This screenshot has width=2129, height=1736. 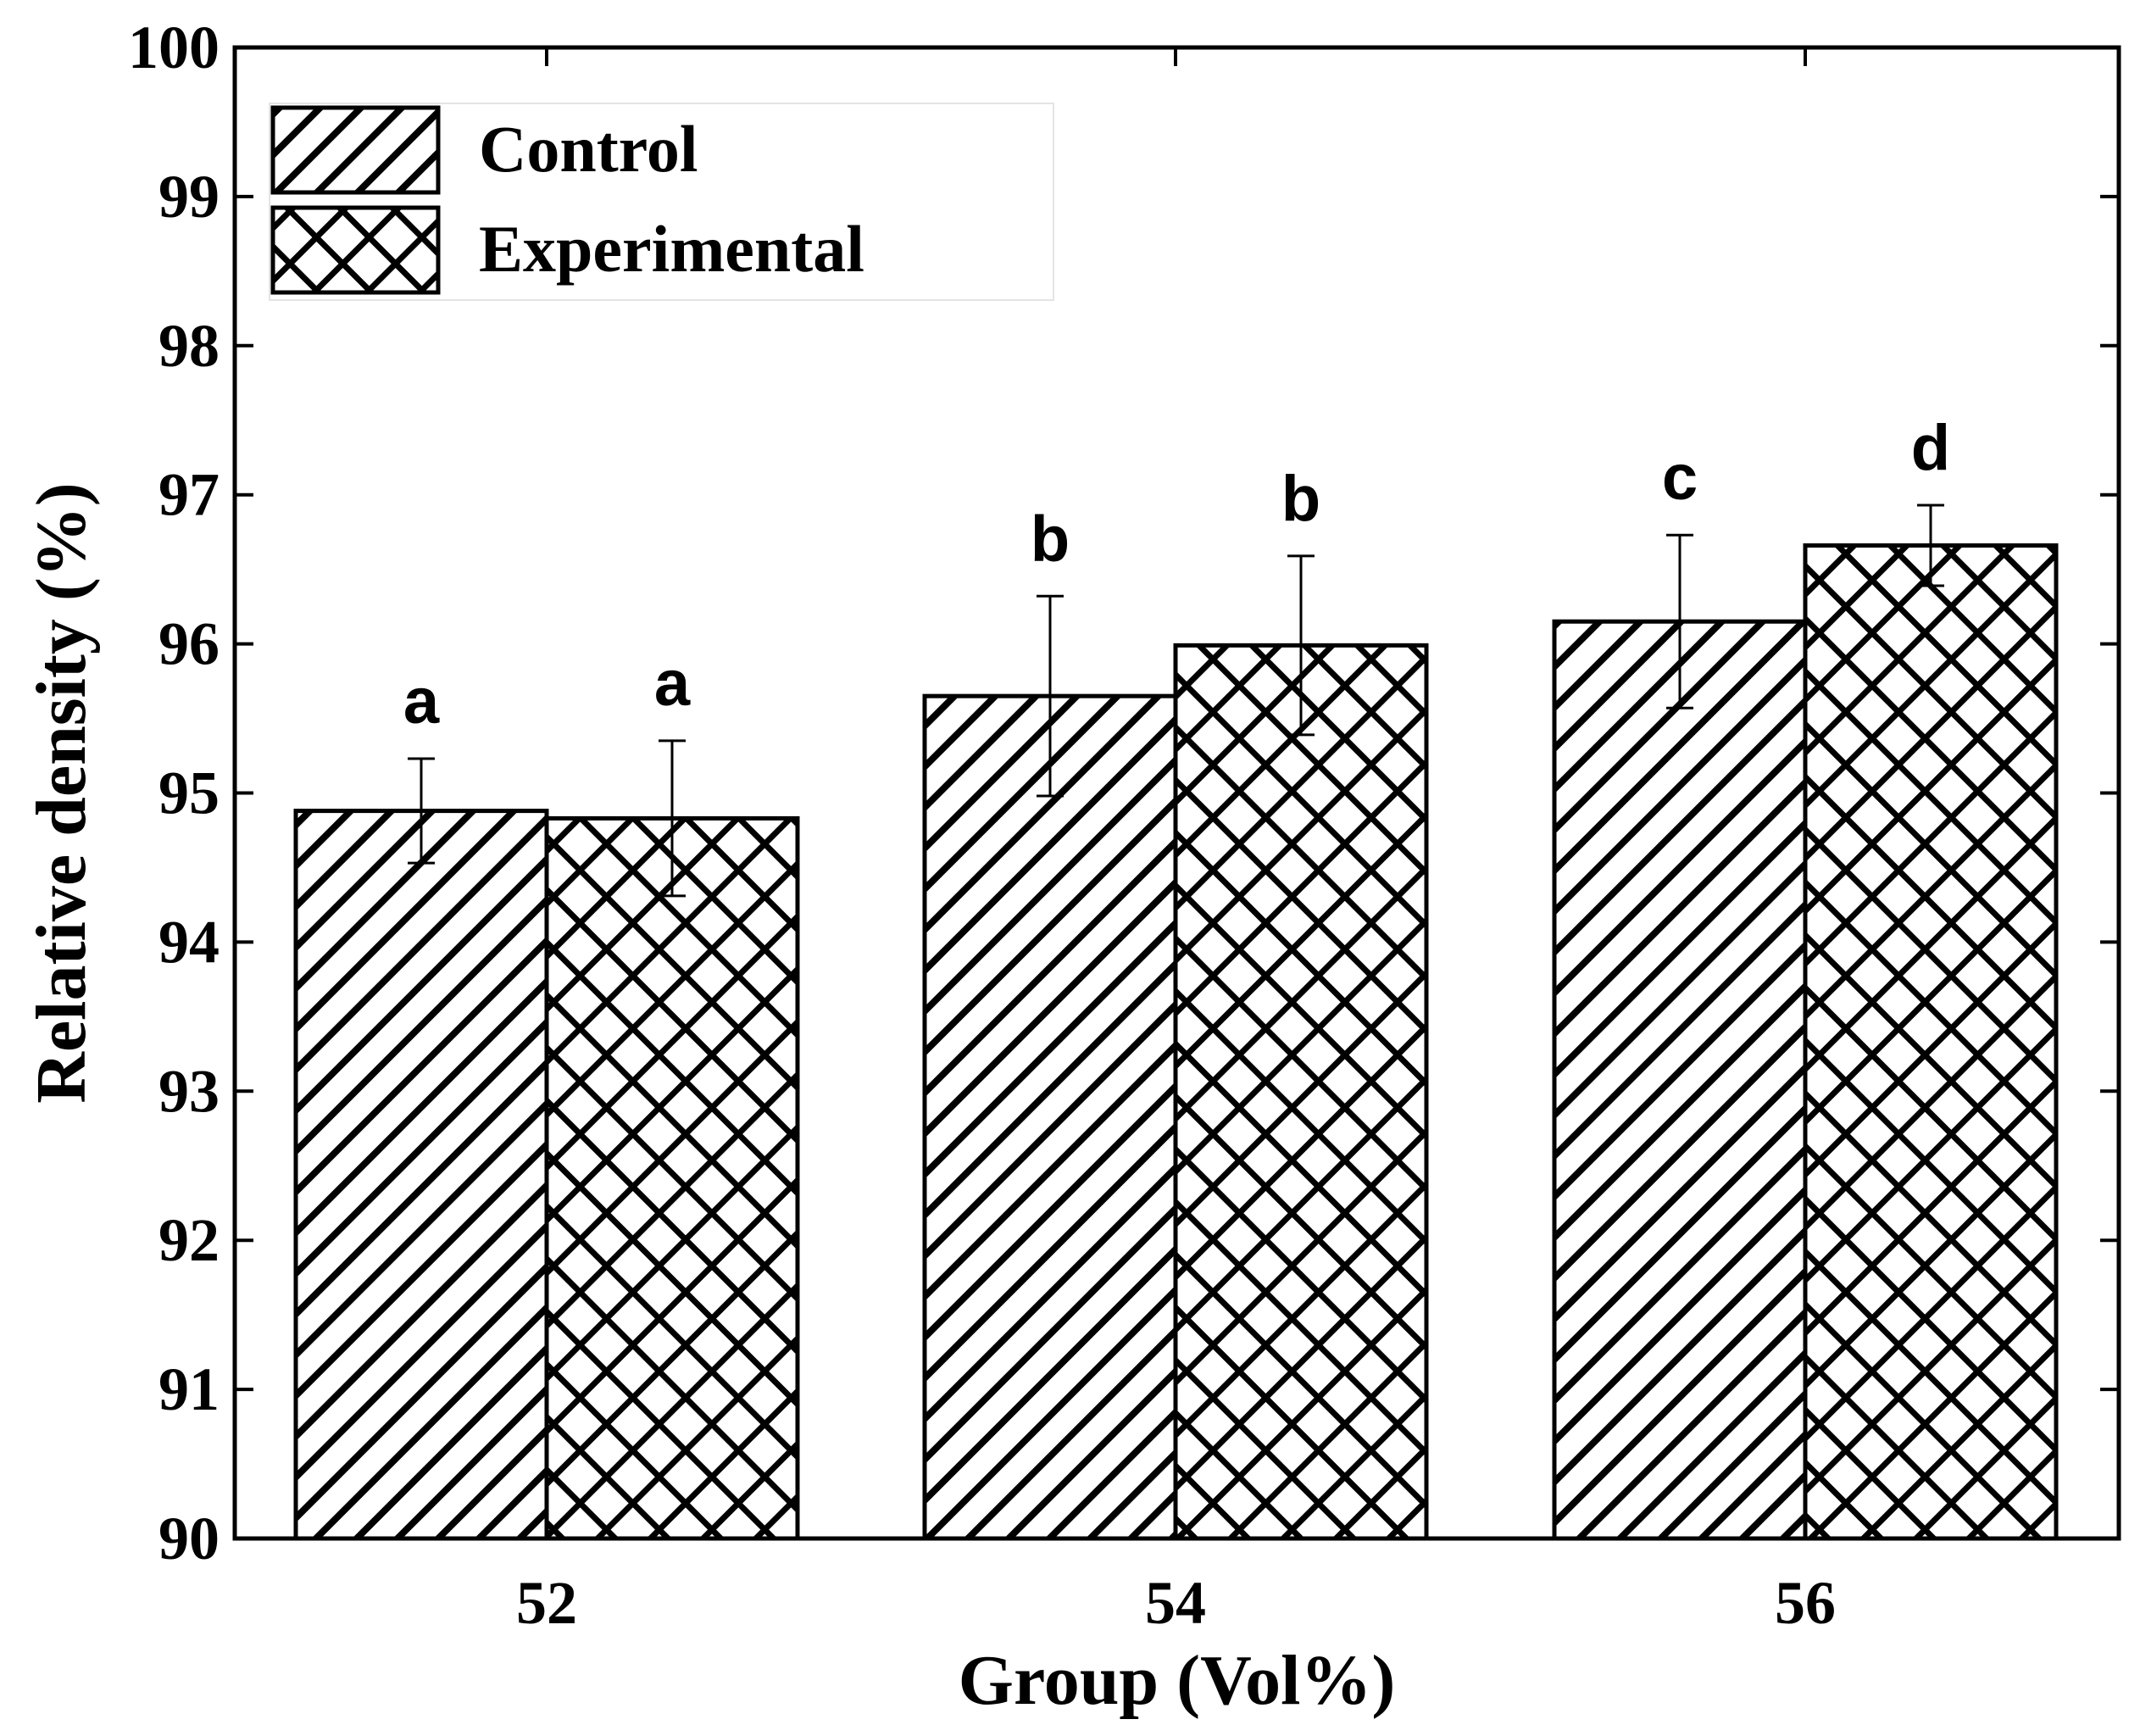 I want to click on y-tick-label: 99, so click(x=189, y=197).